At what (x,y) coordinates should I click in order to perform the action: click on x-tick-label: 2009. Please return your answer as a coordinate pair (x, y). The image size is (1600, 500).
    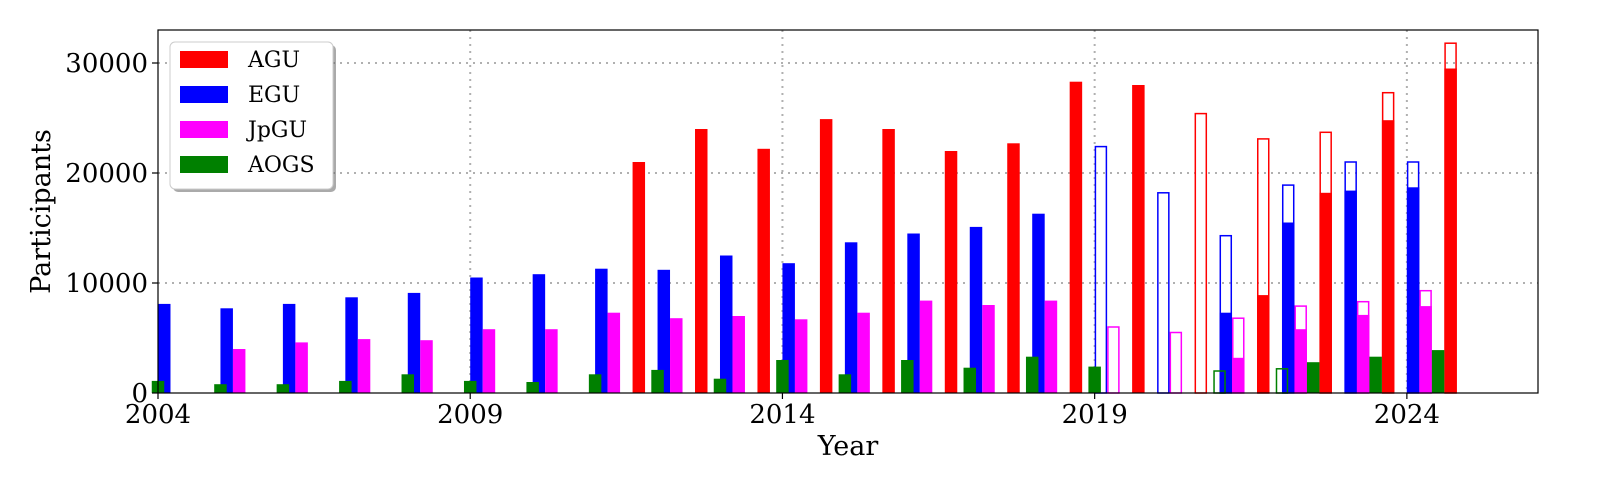
    Looking at the image, I should click on (470, 415).